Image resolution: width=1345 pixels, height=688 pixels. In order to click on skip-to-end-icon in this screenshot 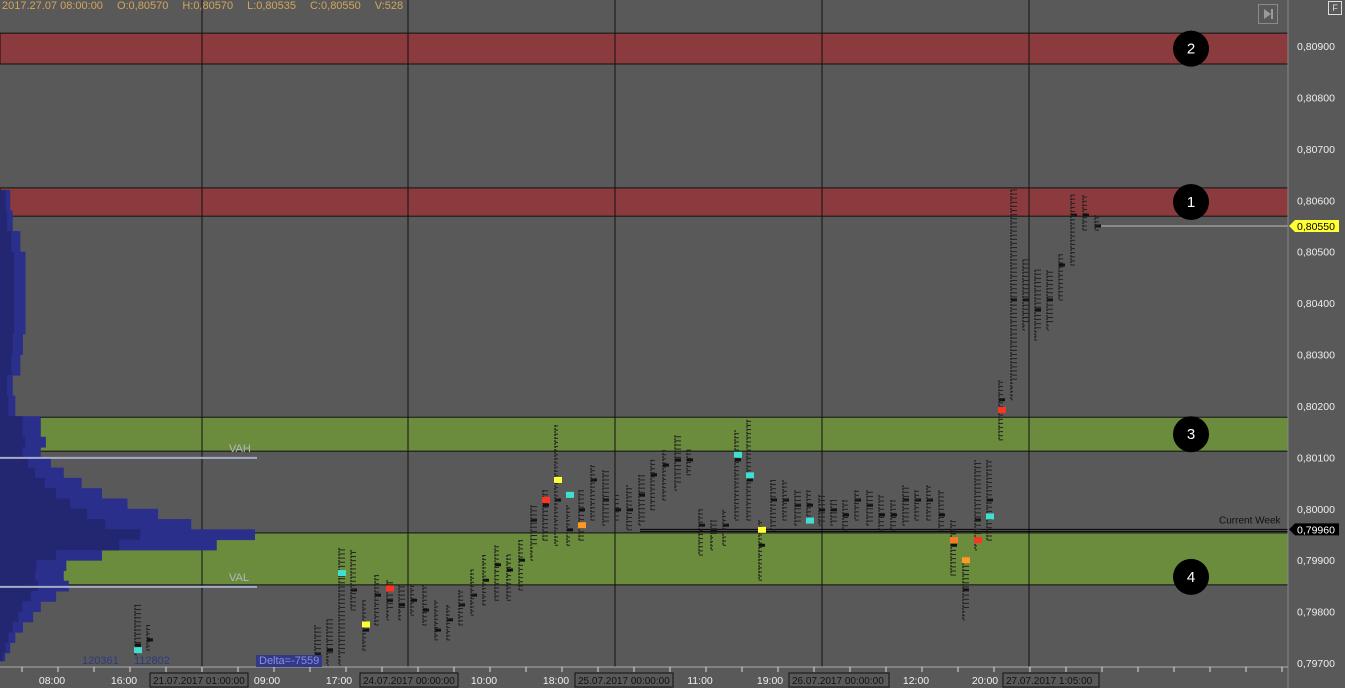, I will do `click(1268, 14)`.